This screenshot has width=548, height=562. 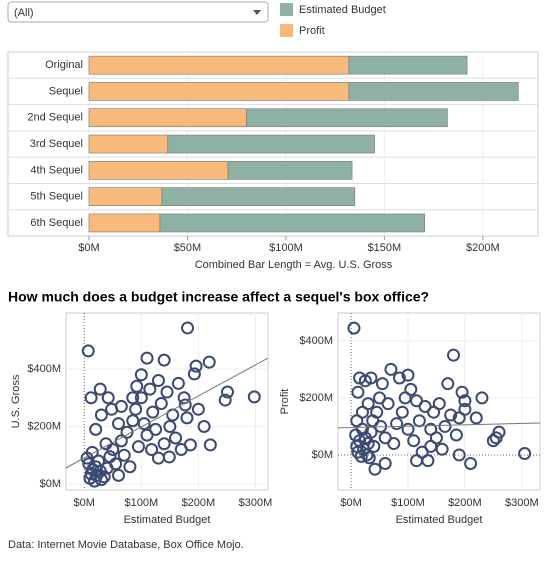 I want to click on dropdown-arrow, so click(x=257, y=12).